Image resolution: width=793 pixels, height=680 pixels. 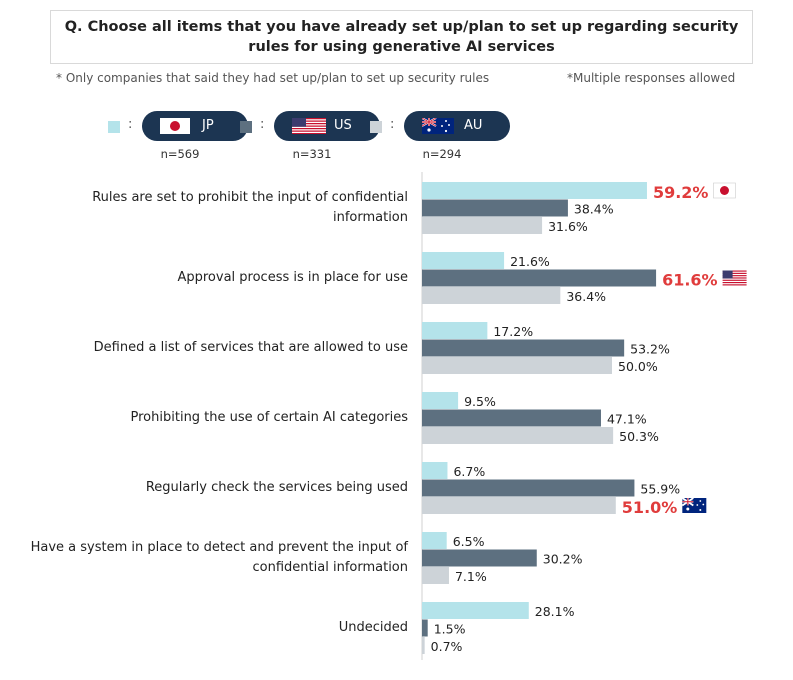 I want to click on question-line-2: rules for using generative AI services, so click(x=401, y=47).